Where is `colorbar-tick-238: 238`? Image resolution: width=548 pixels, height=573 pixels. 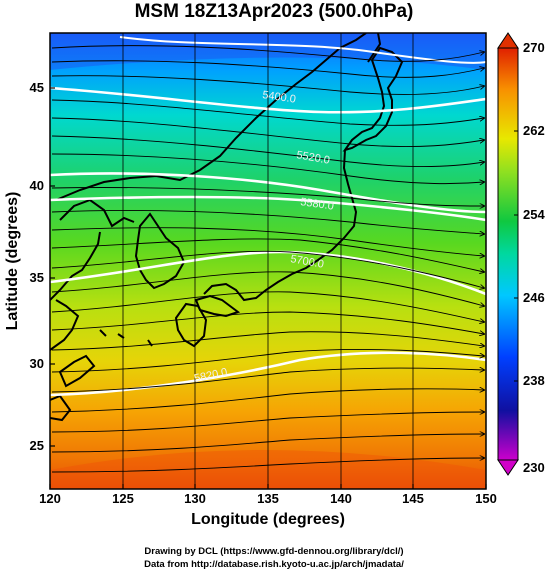
colorbar-tick-238: 238 is located at coordinates (534, 380).